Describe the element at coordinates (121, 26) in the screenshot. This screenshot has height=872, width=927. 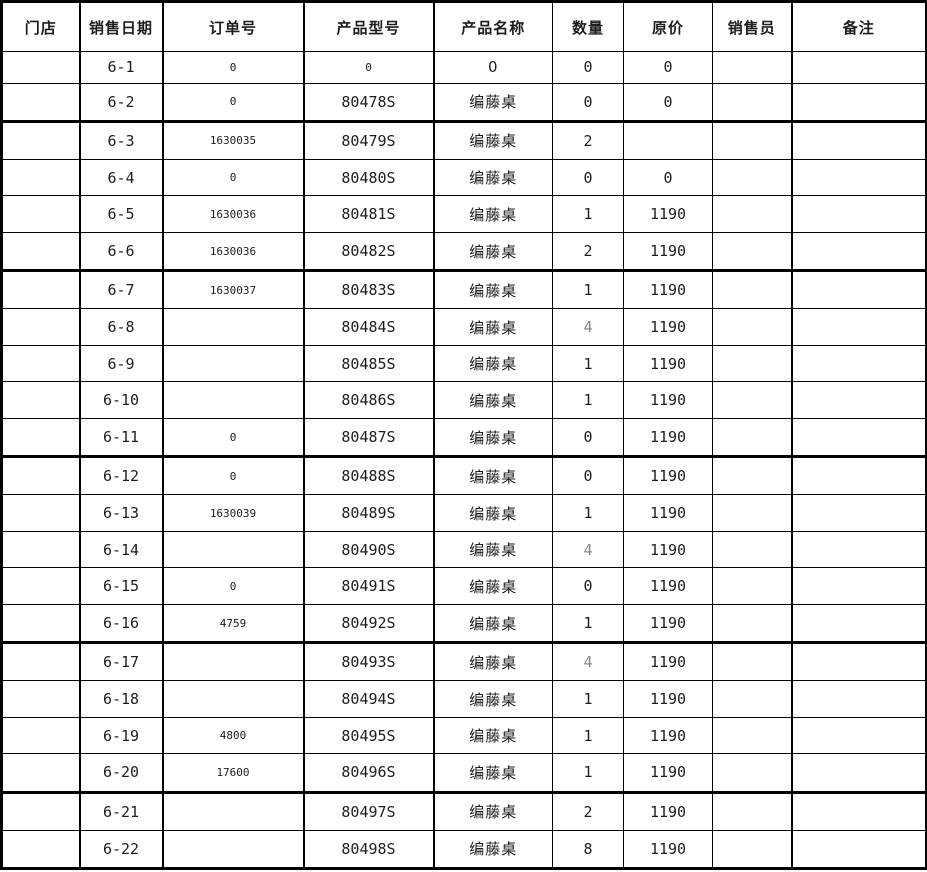
I see `column-header-date: 销售日期` at that location.